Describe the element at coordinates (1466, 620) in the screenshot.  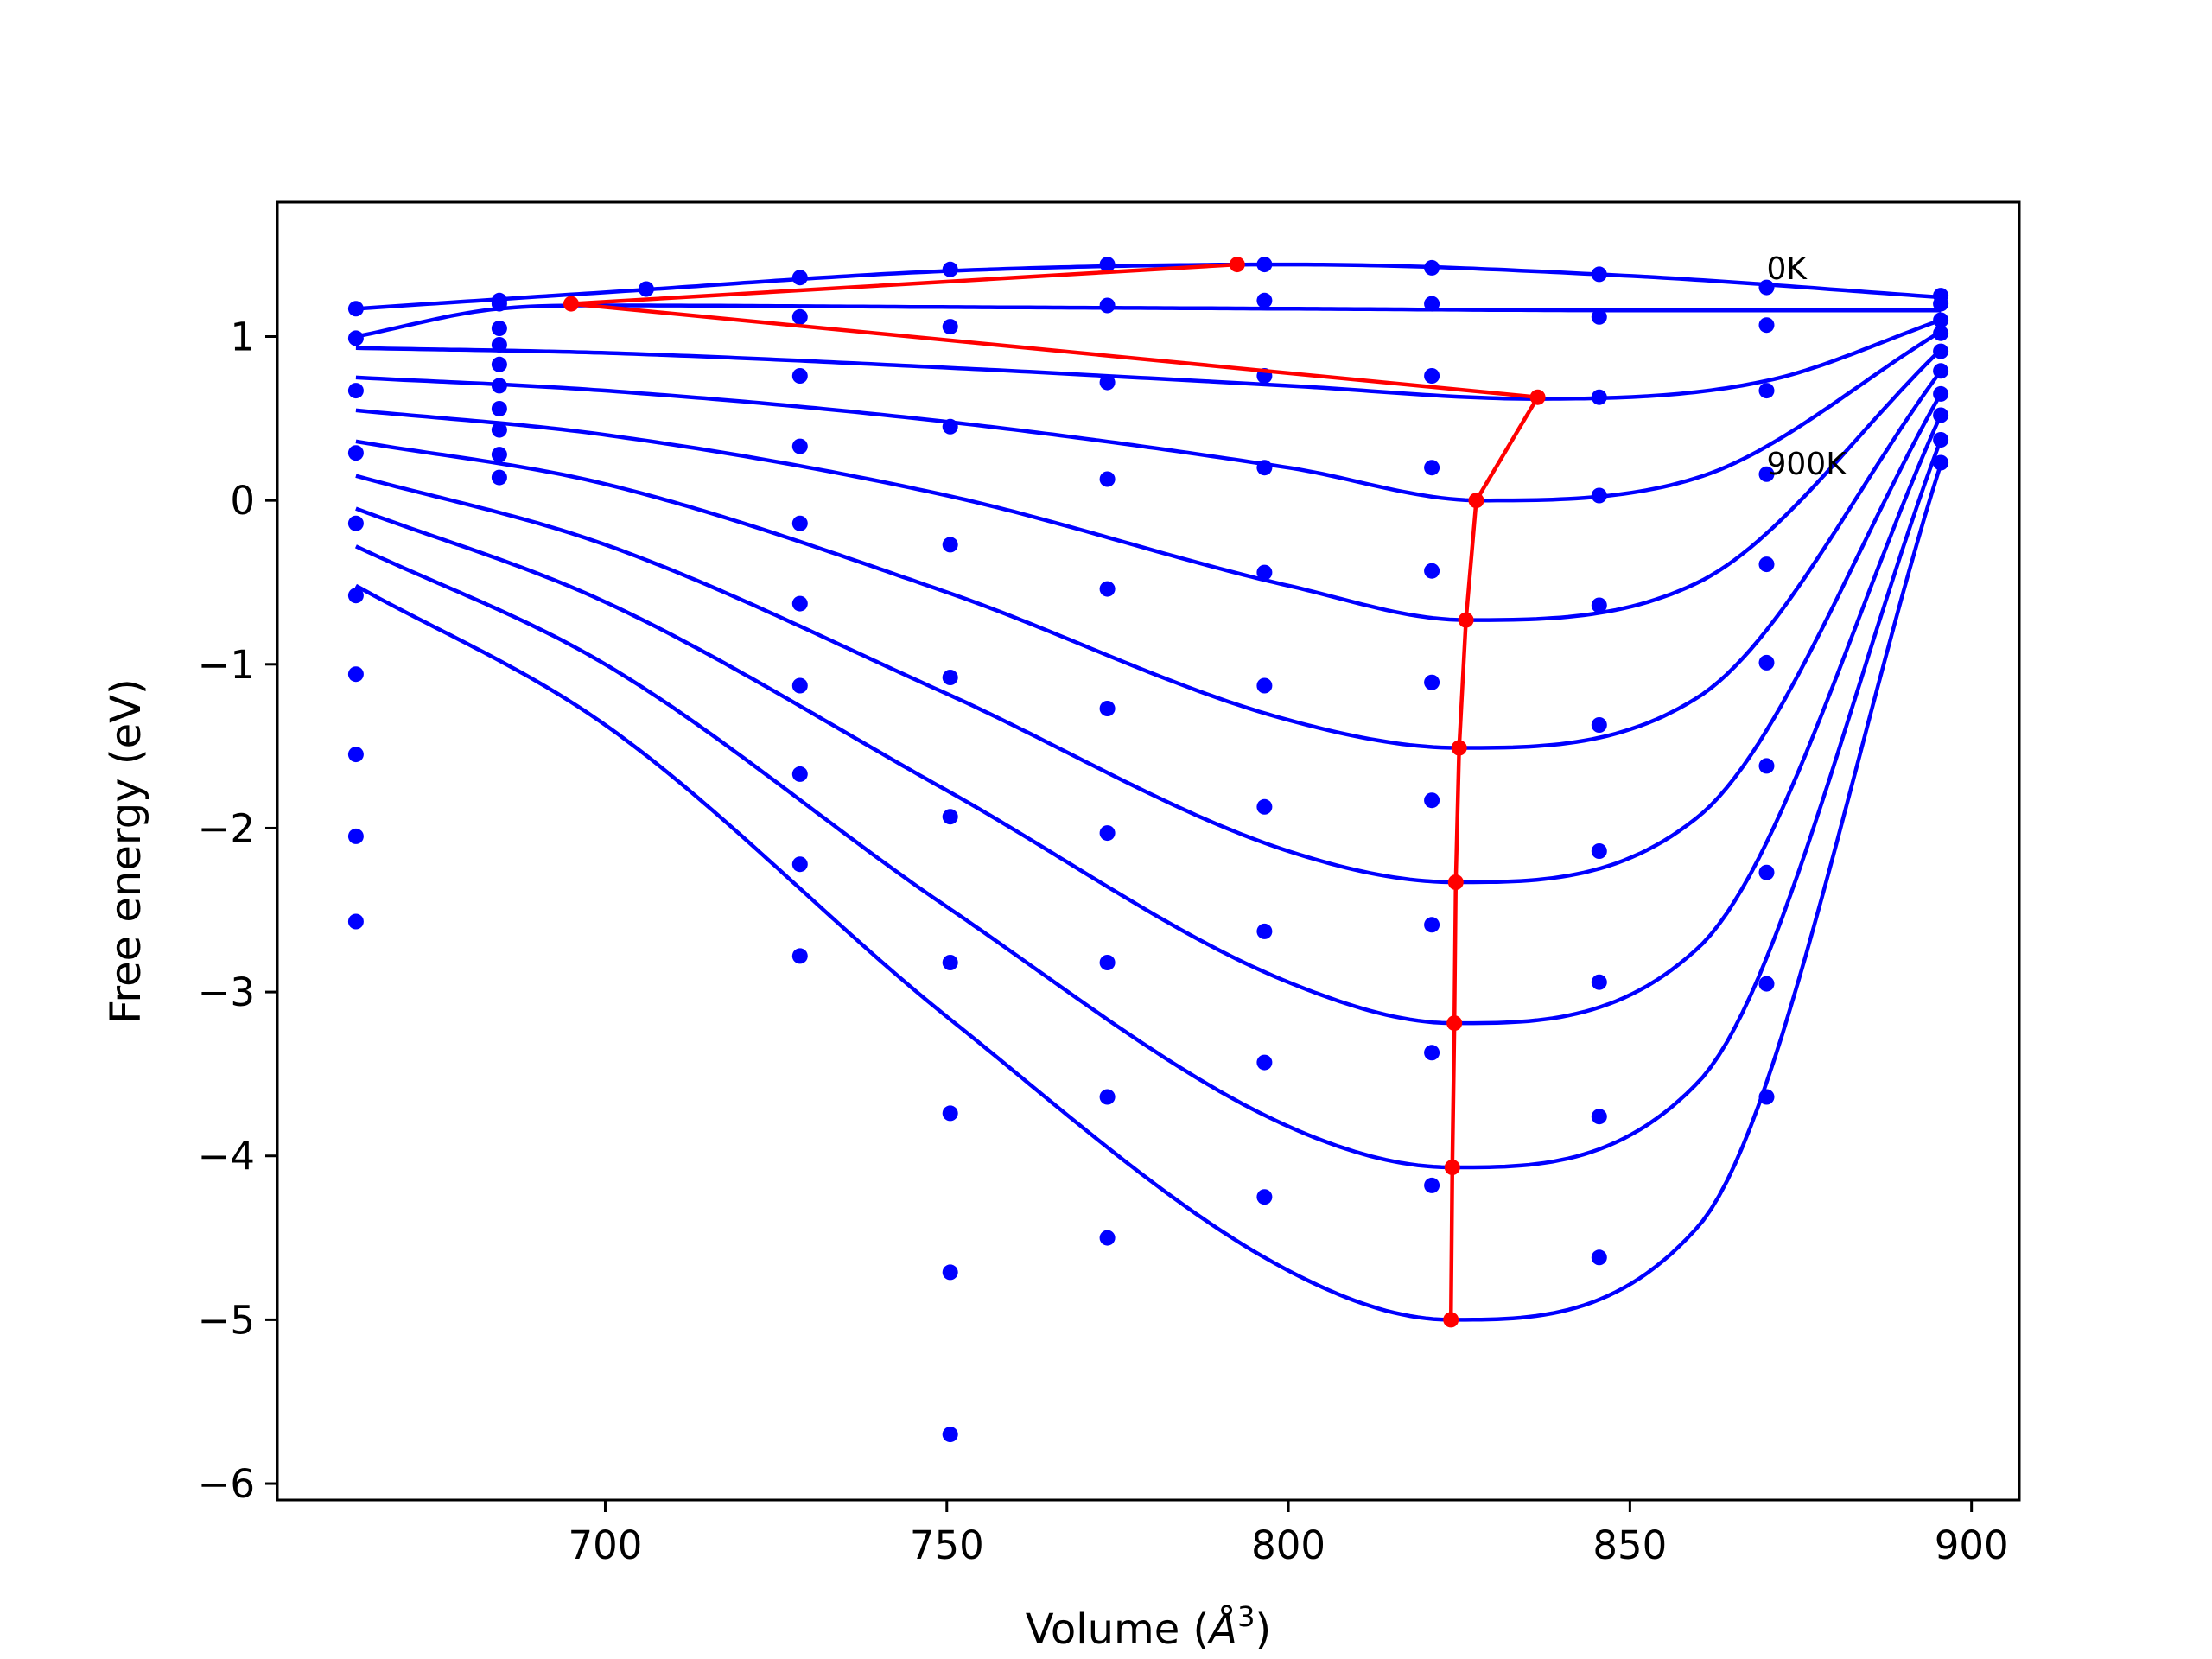
I see `minimum-point-400K` at that location.